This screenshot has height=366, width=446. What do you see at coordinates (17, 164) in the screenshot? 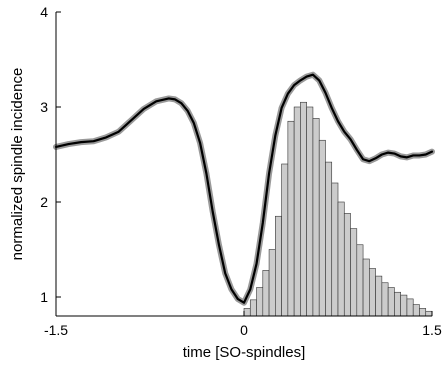
I see `y-axis-title: normalized spindle incidence` at bounding box center [17, 164].